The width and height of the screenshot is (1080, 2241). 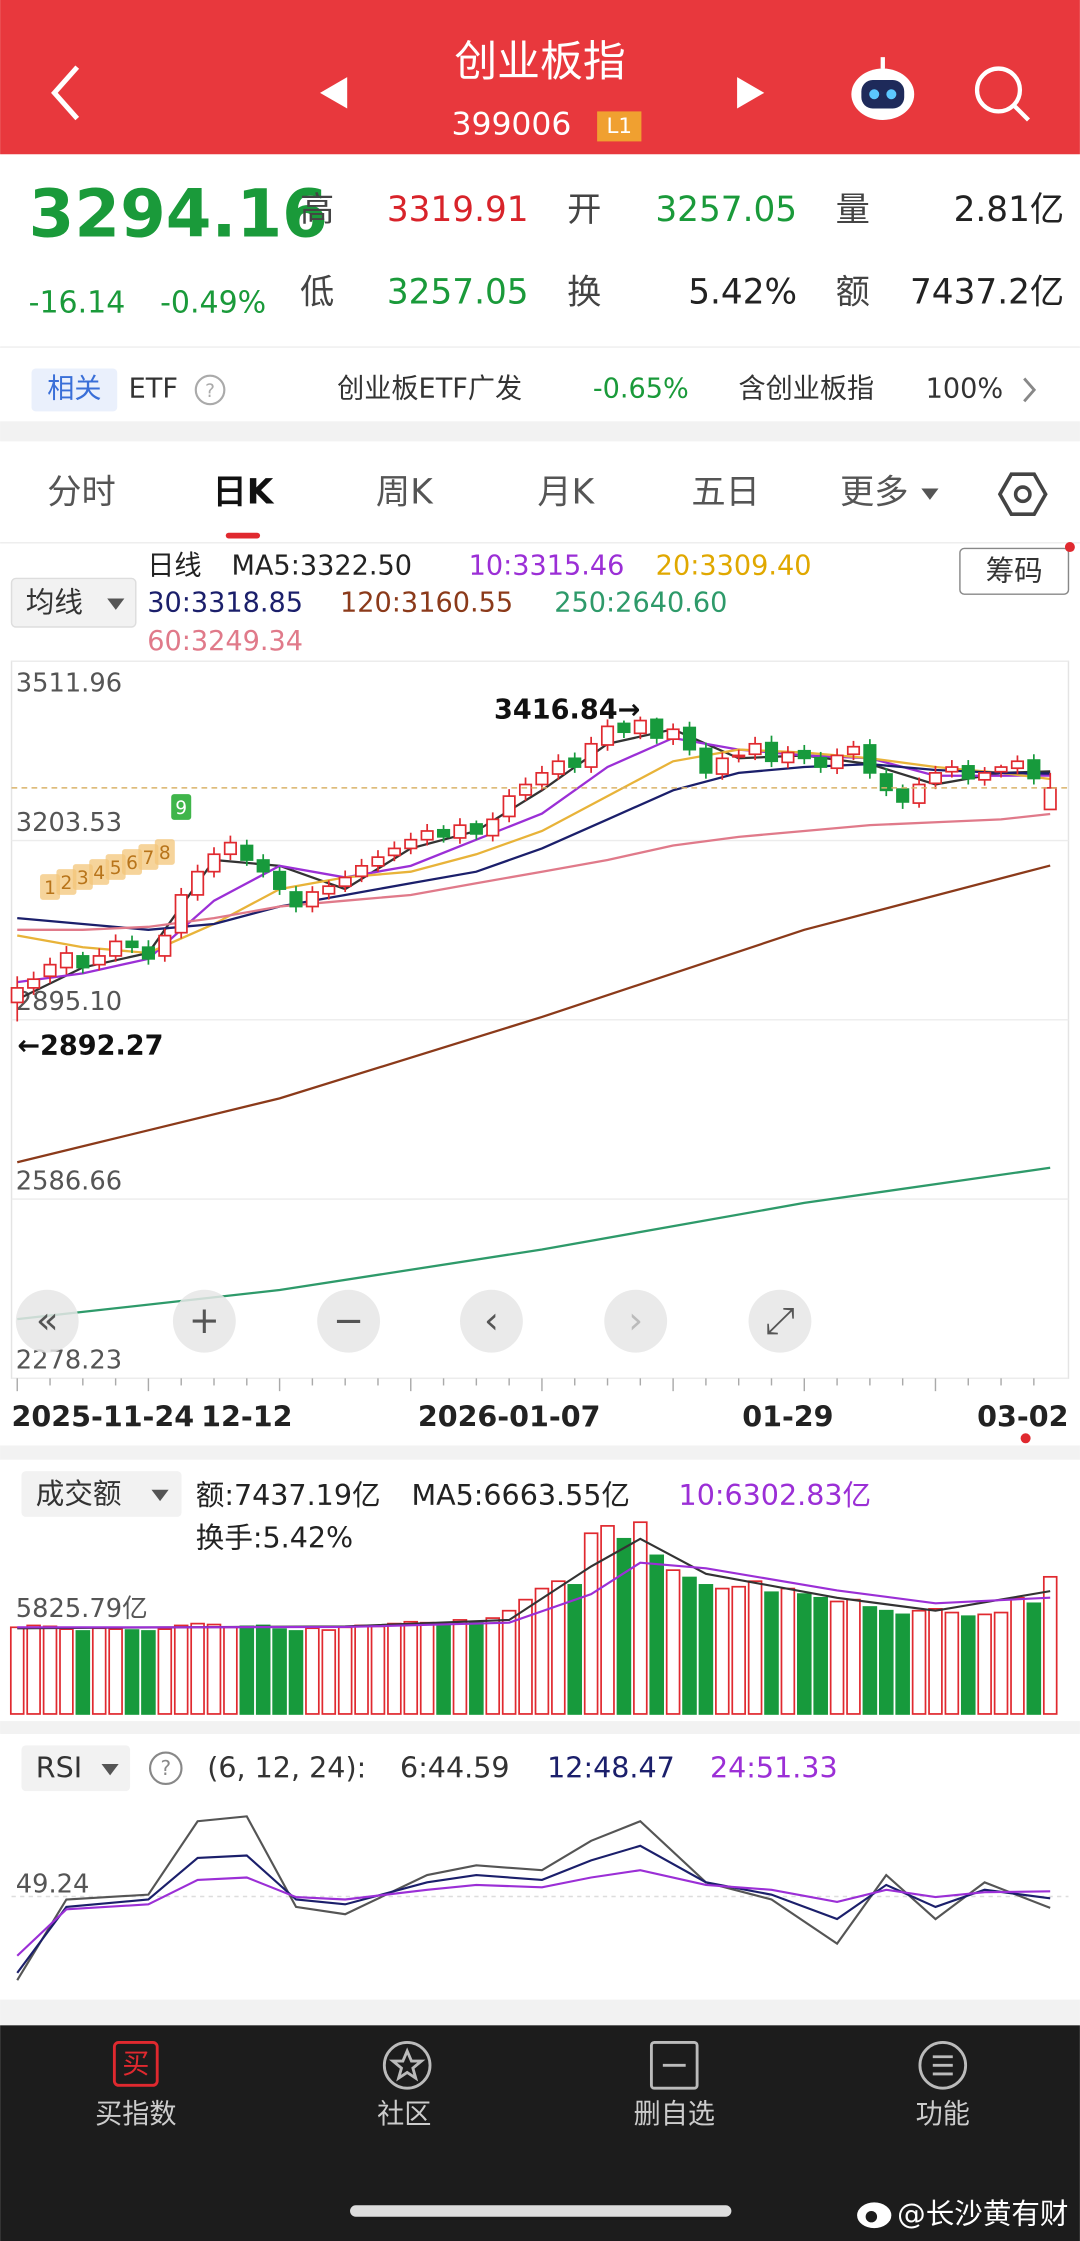 I want to click on volume-ma-line, so click(x=534, y=1595).